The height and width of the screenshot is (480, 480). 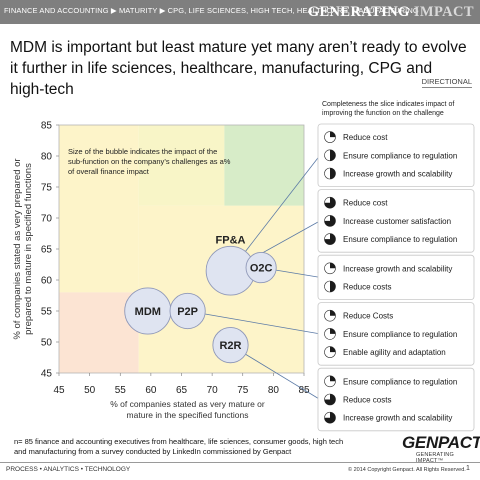 I want to click on callout-item-label: Increase customer satisfaction, so click(x=397, y=221).